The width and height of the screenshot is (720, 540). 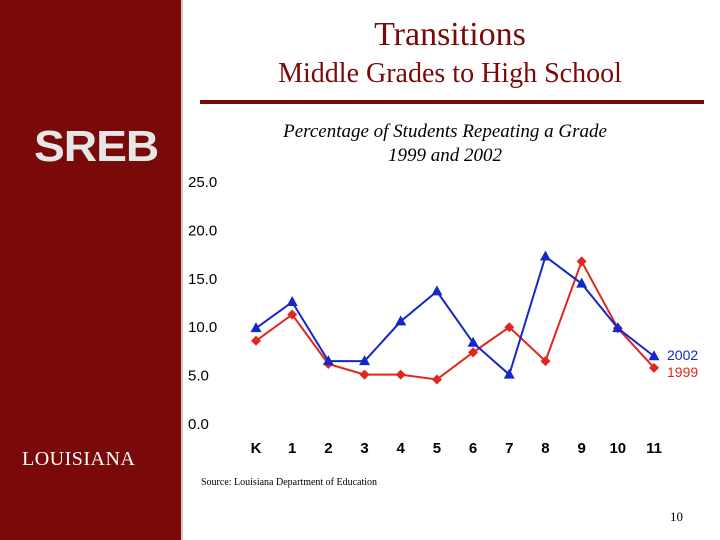 What do you see at coordinates (682, 355) in the screenshot?
I see `legend-label-2002: 2002` at bounding box center [682, 355].